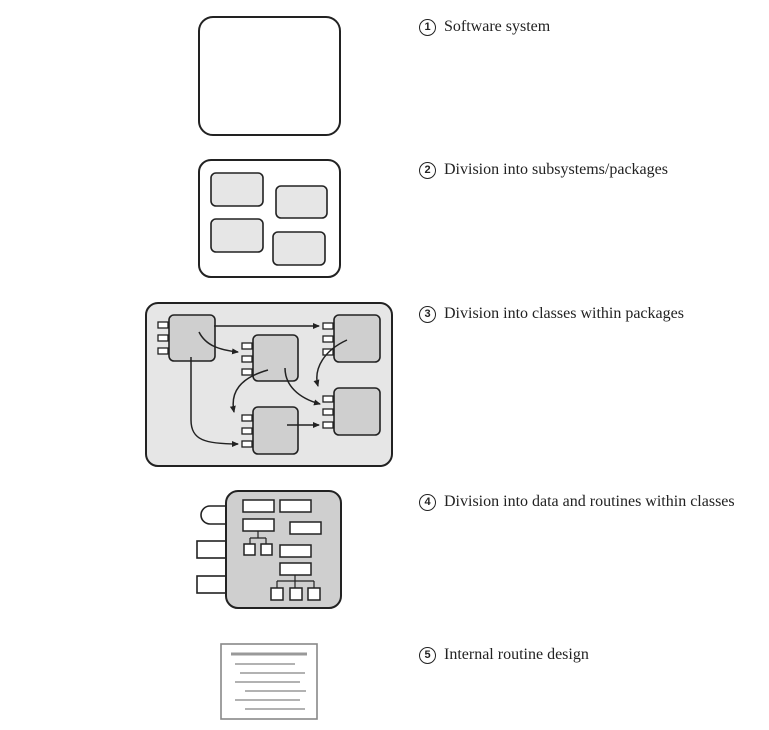 Image resolution: width=769 pixels, height=730 pixels. What do you see at coordinates (269, 76) in the screenshot?
I see `level-1-software-system-shape` at bounding box center [269, 76].